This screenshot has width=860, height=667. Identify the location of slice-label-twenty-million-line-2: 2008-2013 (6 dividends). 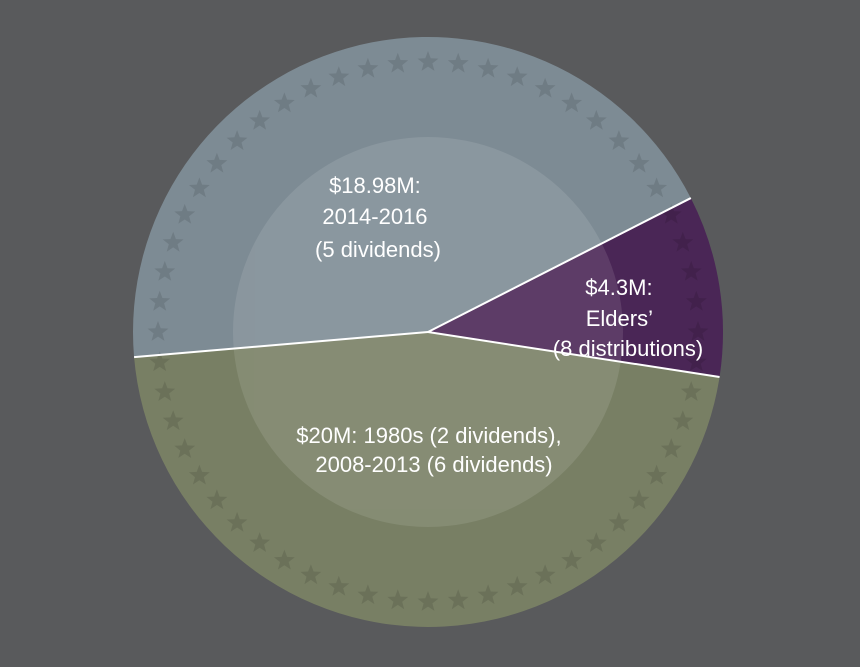
(433, 464).